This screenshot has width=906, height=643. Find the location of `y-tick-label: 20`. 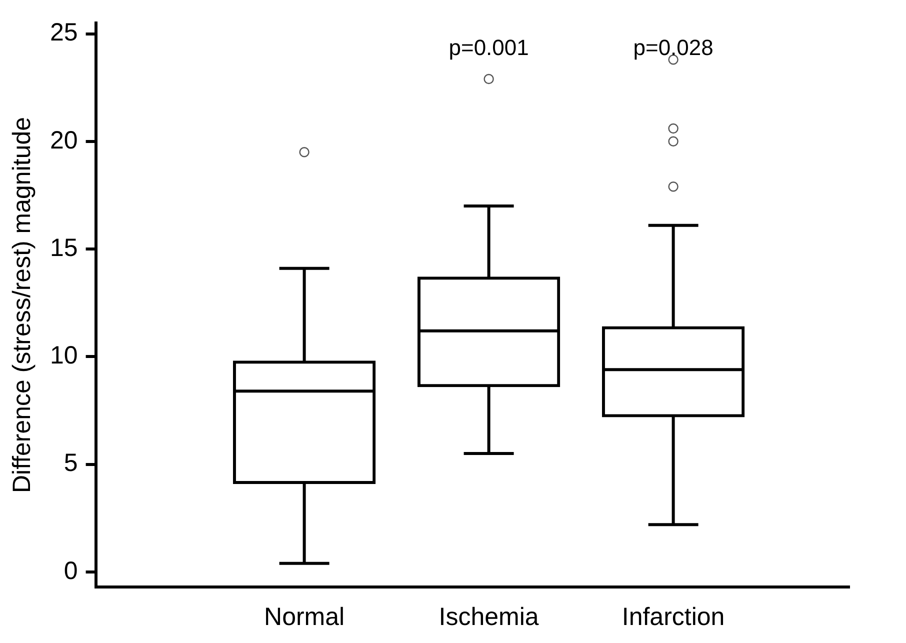

y-tick-label: 20 is located at coordinates (64, 140).